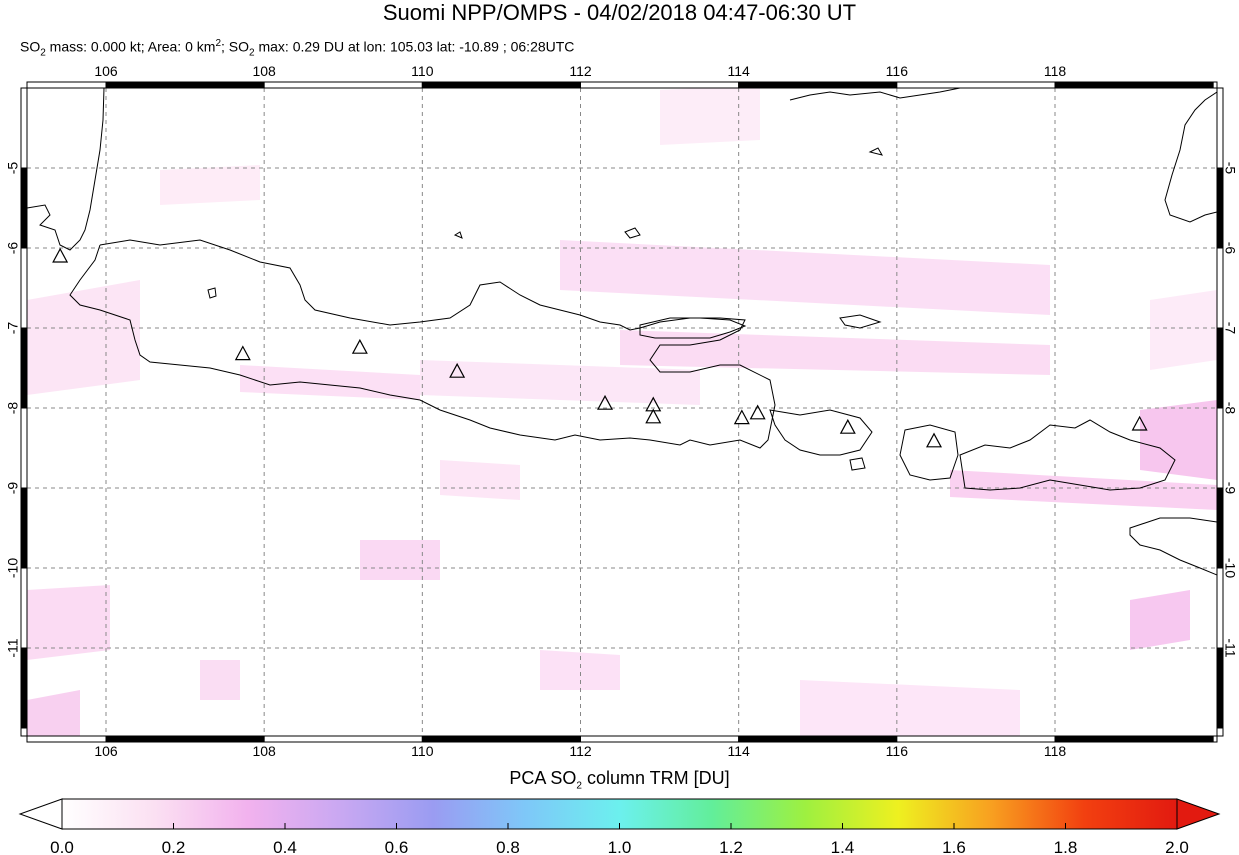 This screenshot has height=855, width=1239. I want to click on lat-tick-left--9: -9, so click(13, 488).